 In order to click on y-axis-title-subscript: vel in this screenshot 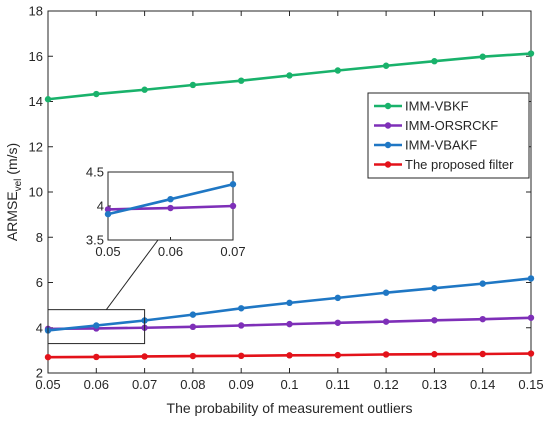, I will do `click(18, 185)`.